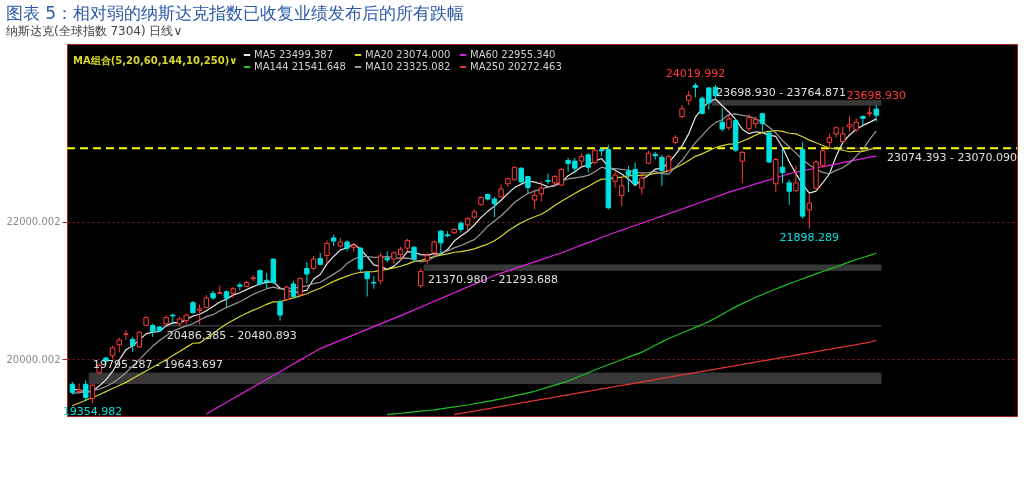  Describe the element at coordinates (94, 31) in the screenshot. I see `chart-subtitle: 纳斯达克(全球指数 7304) 日线∨` at that location.